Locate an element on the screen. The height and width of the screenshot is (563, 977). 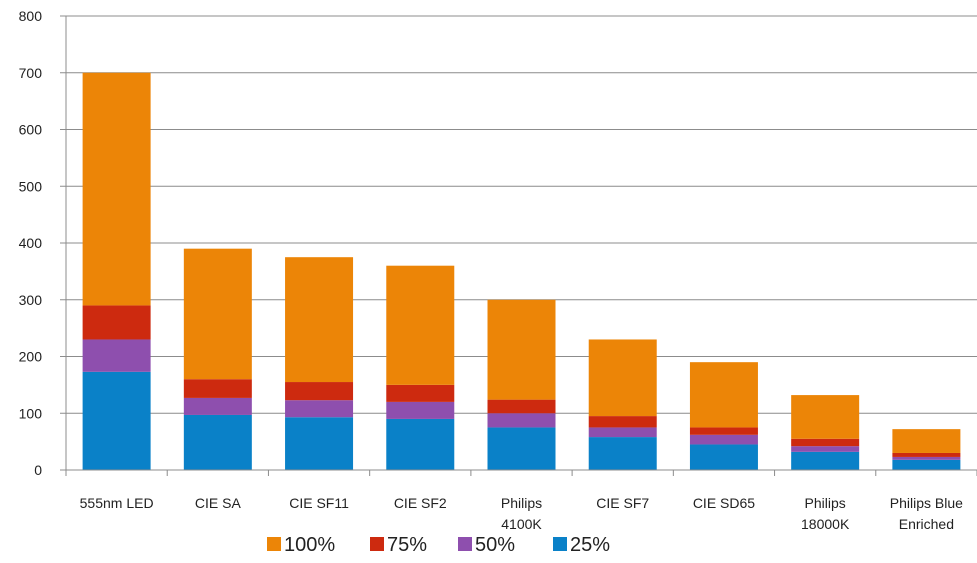
y-tick-label: 300 is located at coordinates (31, 300).